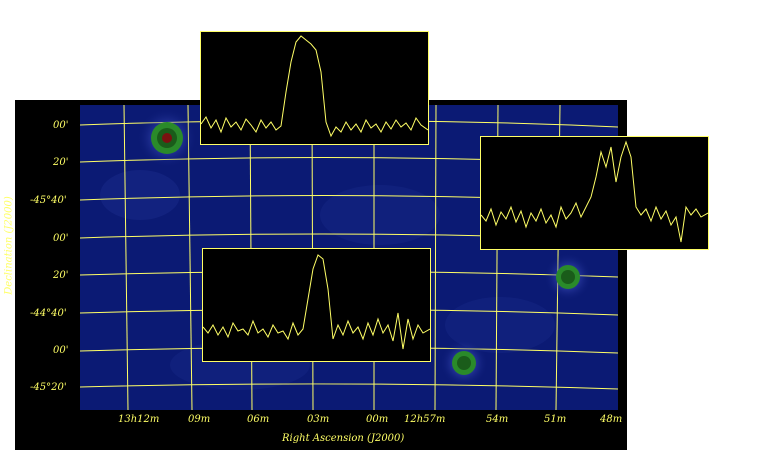  I want to click on y-tick-label: -45°40', so click(48, 200).